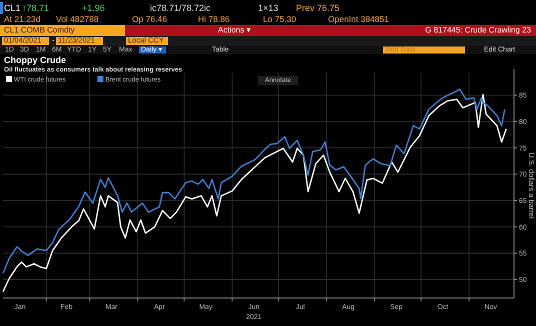 The image size is (536, 326). What do you see at coordinates (12, 8) in the screenshot?
I see `text: CL1` at bounding box center [12, 8].